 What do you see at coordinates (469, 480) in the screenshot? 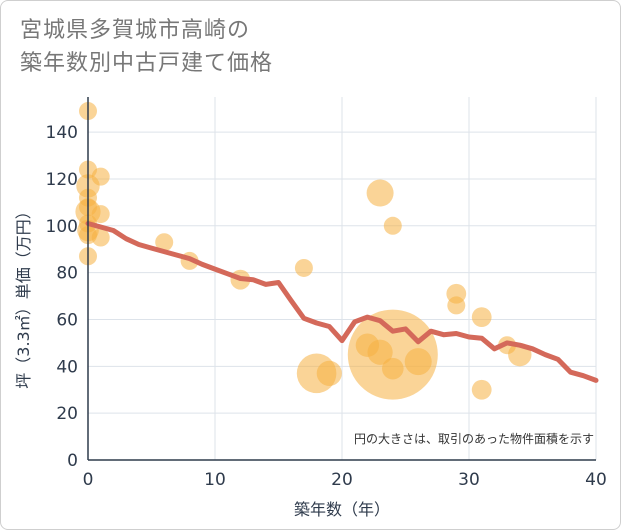
I see `x-tick-label: 30` at bounding box center [469, 480].